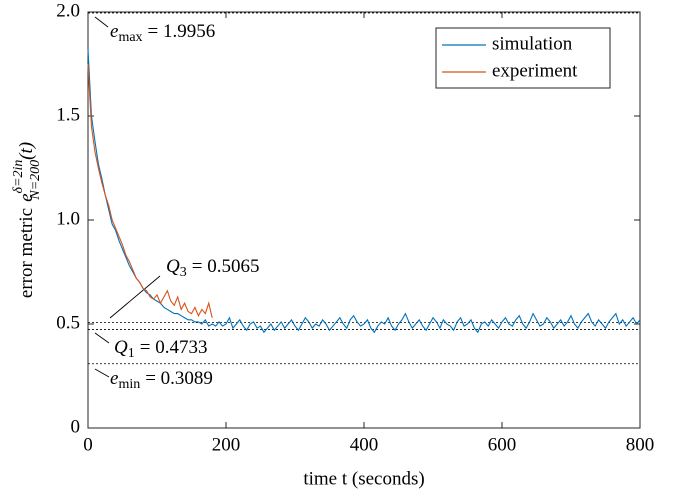 Image resolution: width=678 pixels, height=496 pixels. What do you see at coordinates (68, 218) in the screenshot?
I see `y-tick-label: 1.0` at bounding box center [68, 218].